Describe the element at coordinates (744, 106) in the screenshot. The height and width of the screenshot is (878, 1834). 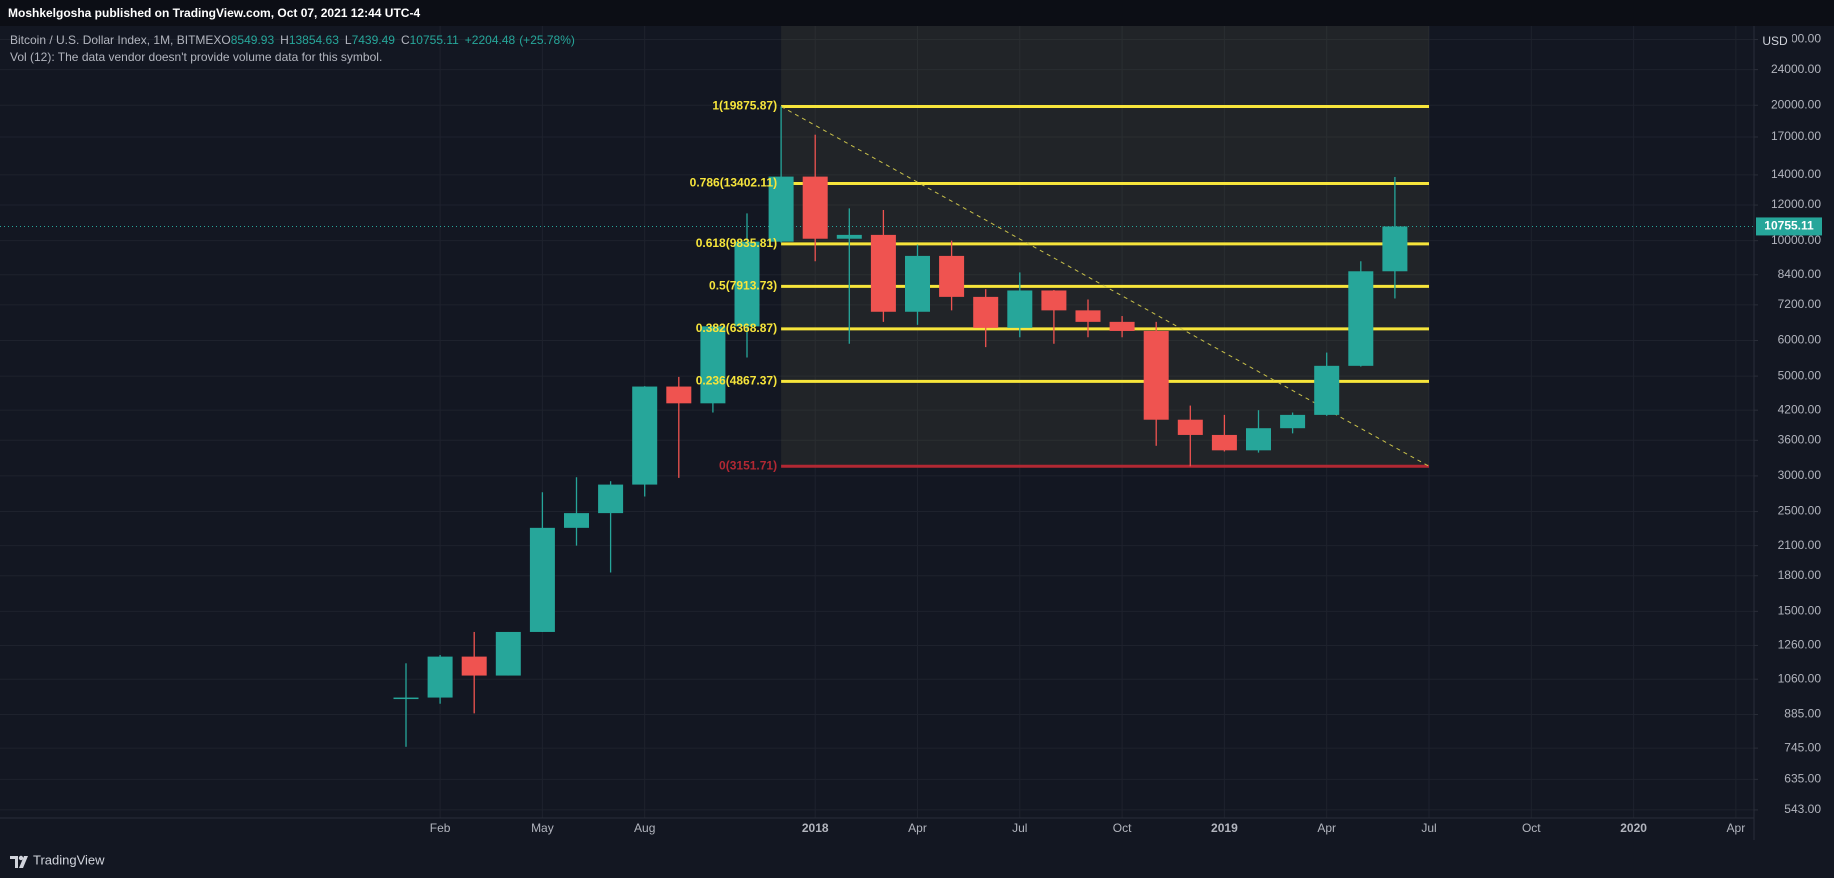
I see `fib-label: 1(19875.87)` at that location.